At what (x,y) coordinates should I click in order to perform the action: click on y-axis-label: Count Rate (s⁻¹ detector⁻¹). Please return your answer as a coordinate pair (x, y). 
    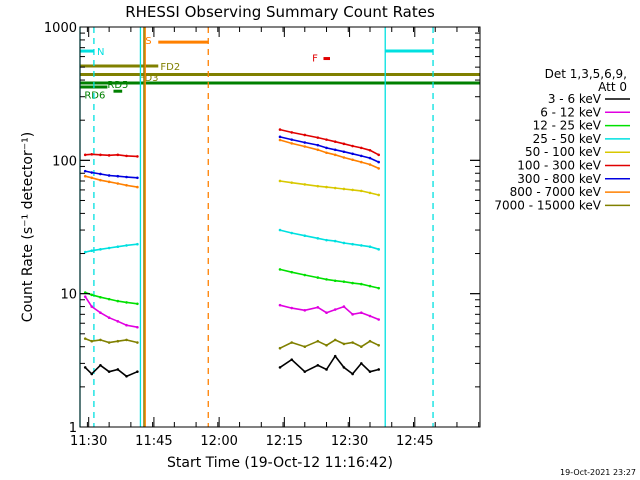
    Looking at the image, I should click on (28, 227).